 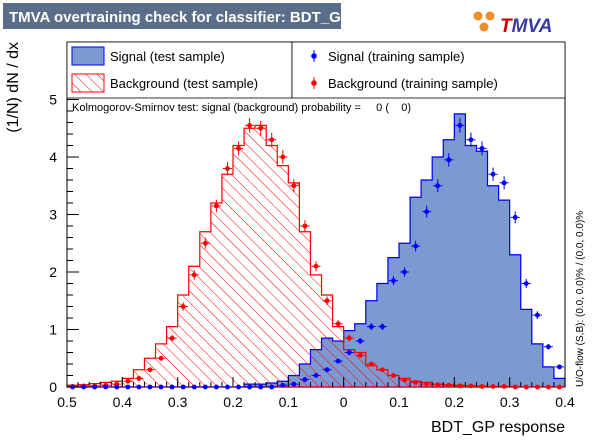 What do you see at coordinates (53, 215) in the screenshot?
I see `y-tick-label: 3` at bounding box center [53, 215].